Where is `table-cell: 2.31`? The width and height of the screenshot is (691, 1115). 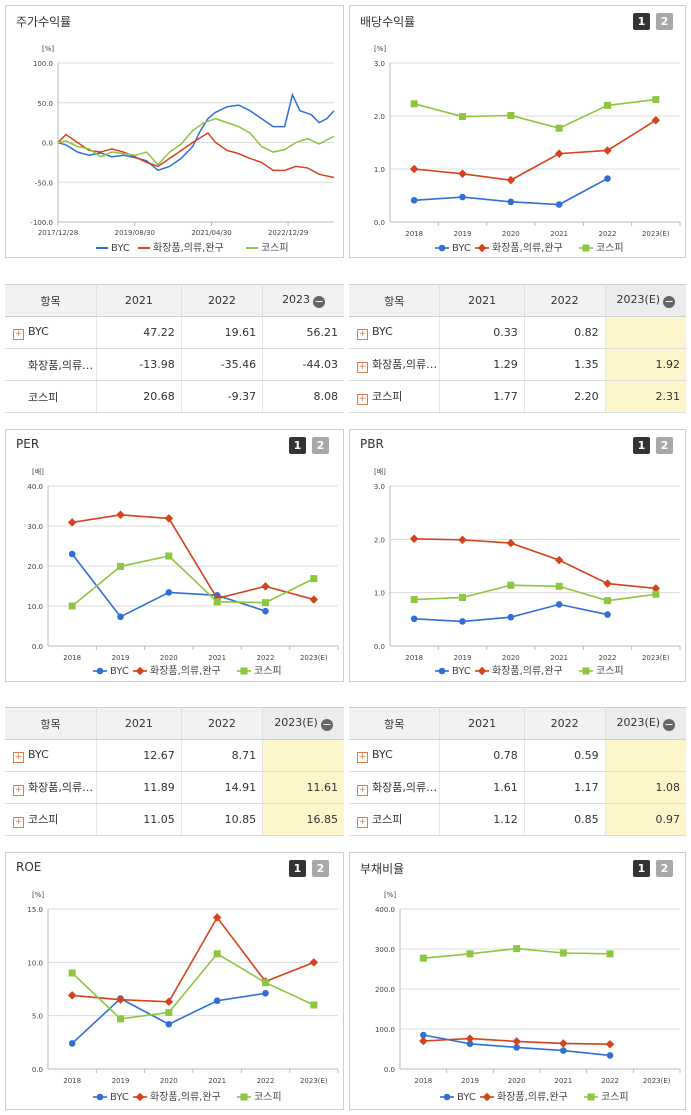
table-cell: 2.31 is located at coordinates (645, 396).